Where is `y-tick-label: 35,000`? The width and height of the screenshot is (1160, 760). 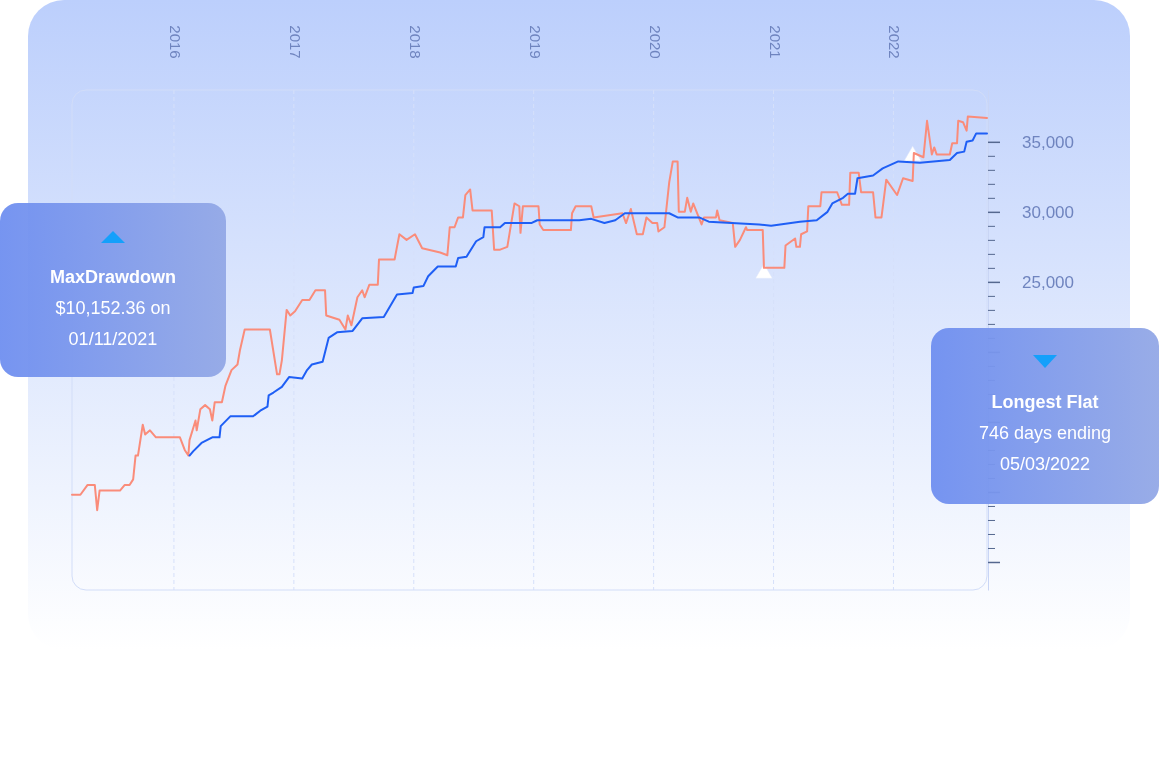 y-tick-label: 35,000 is located at coordinates (1048, 142).